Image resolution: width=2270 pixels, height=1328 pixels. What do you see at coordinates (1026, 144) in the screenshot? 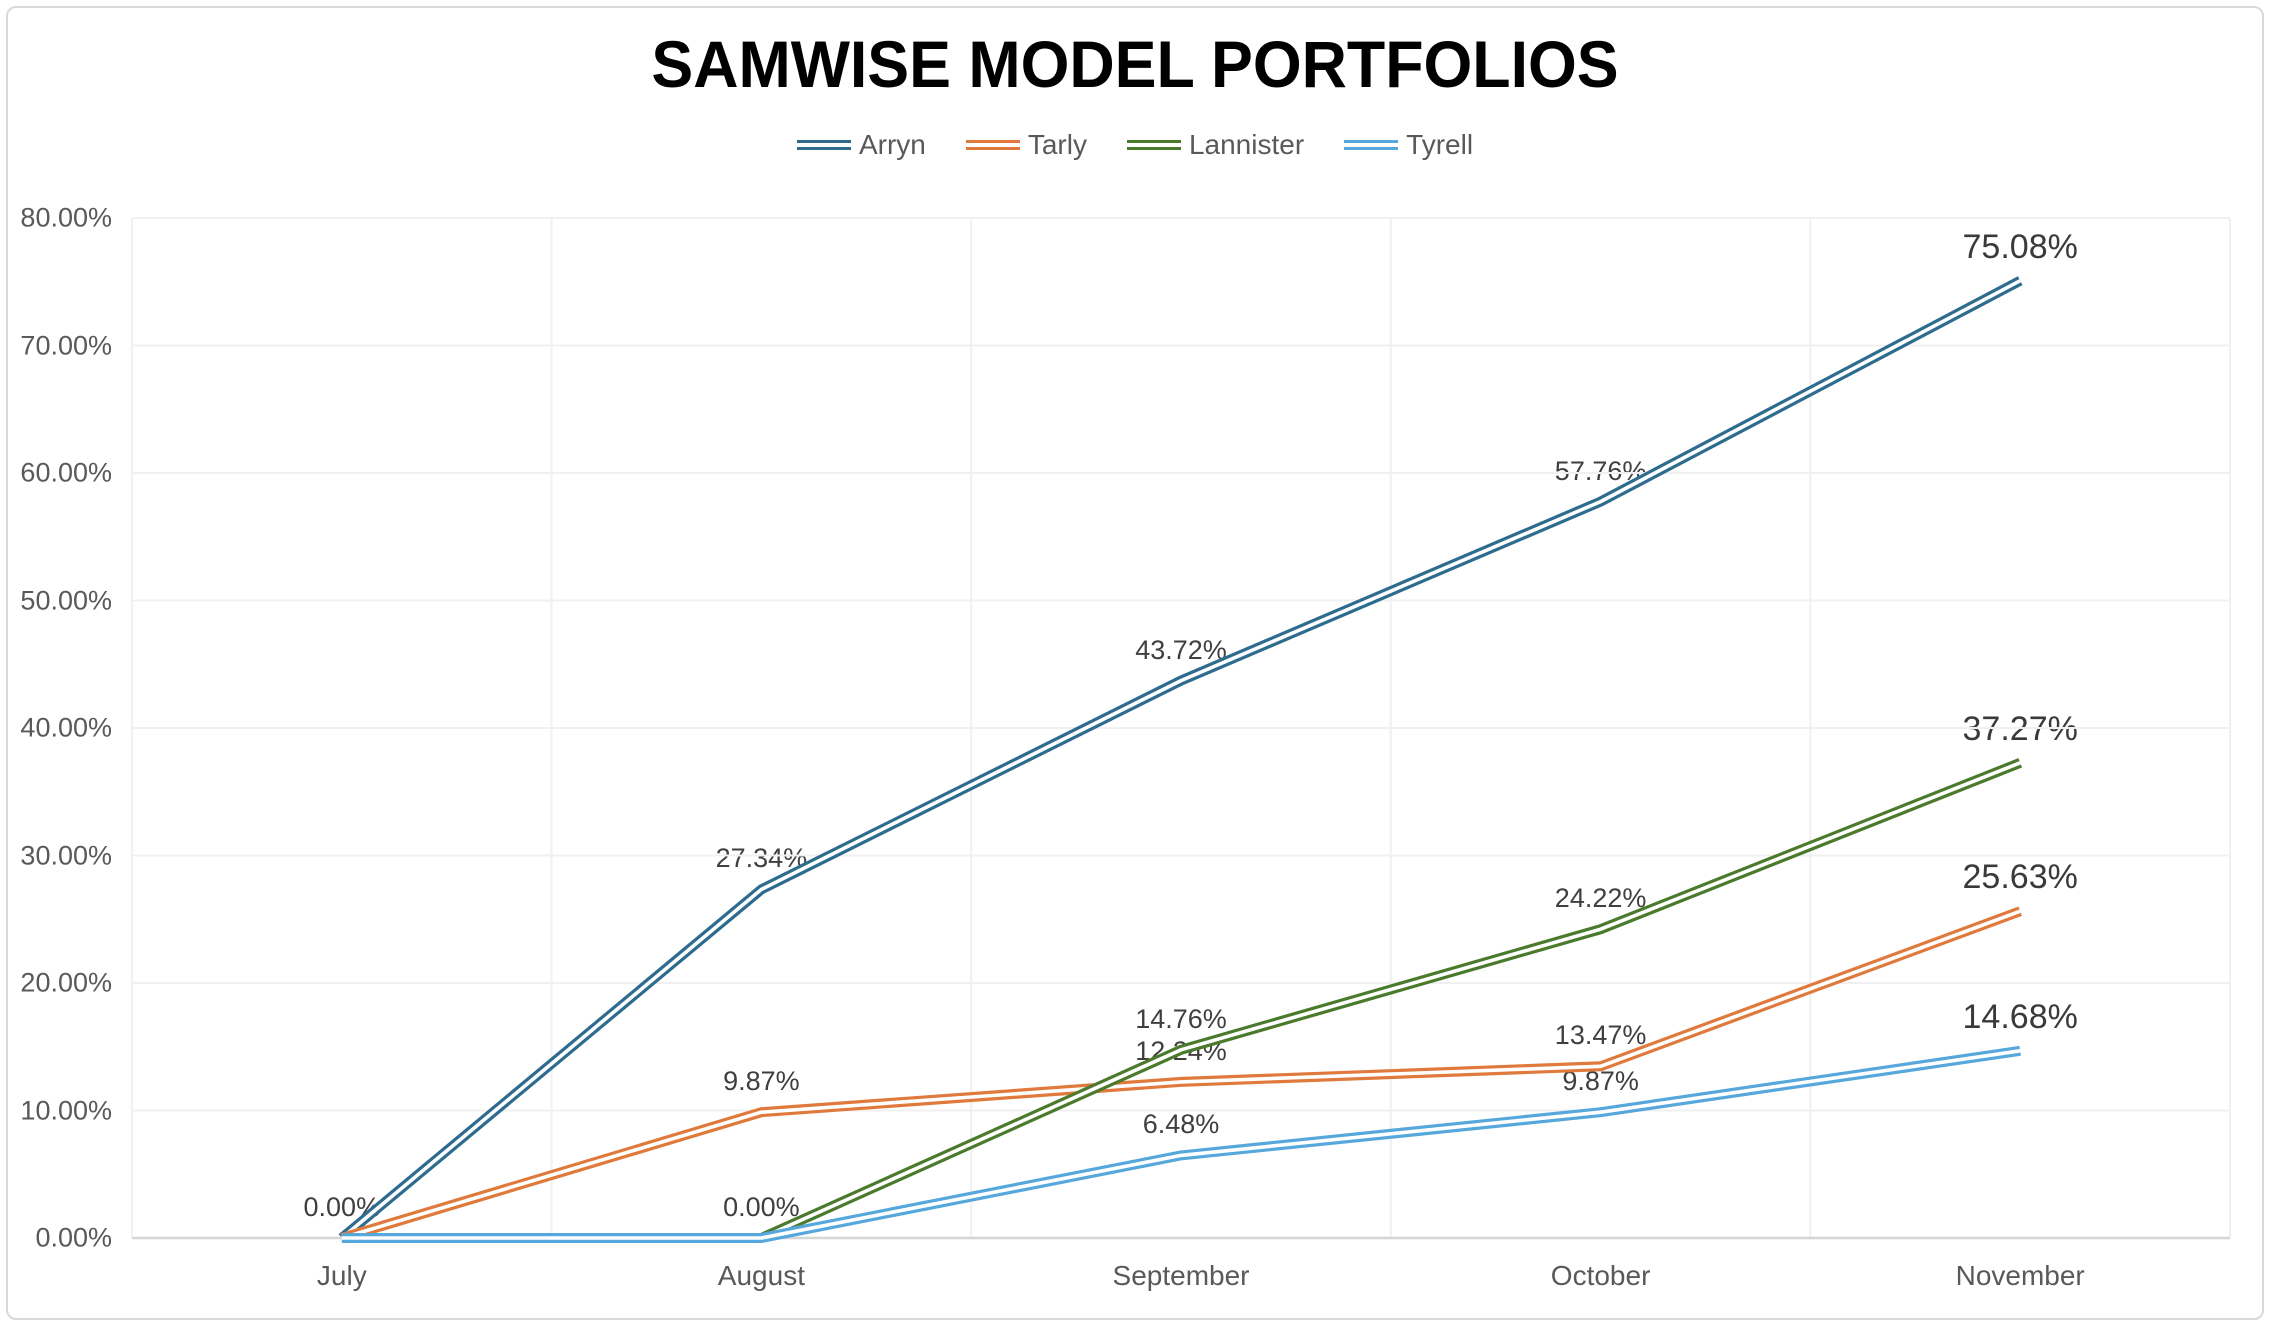
I see `legend-item-tarly: Tarly` at bounding box center [1026, 144].